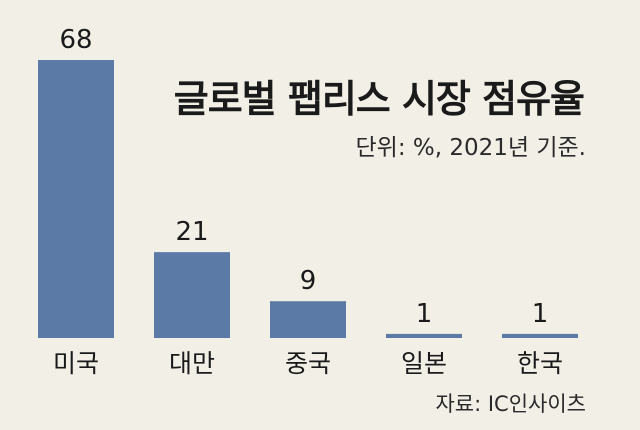 The width and height of the screenshot is (640, 430). I want to click on chart-title: 글로벌 팹리스 시장 점유율, so click(379, 99).